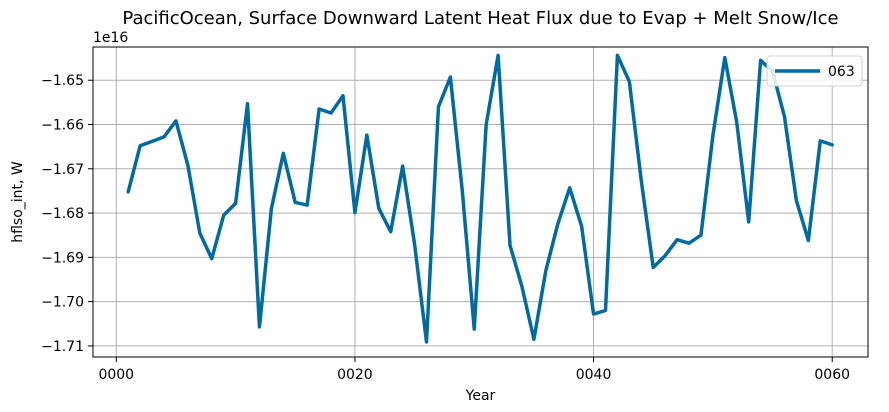 This screenshot has width=889, height=412. Describe the element at coordinates (62, 81) in the screenshot. I see `y-tick-label: −1.65` at that location.